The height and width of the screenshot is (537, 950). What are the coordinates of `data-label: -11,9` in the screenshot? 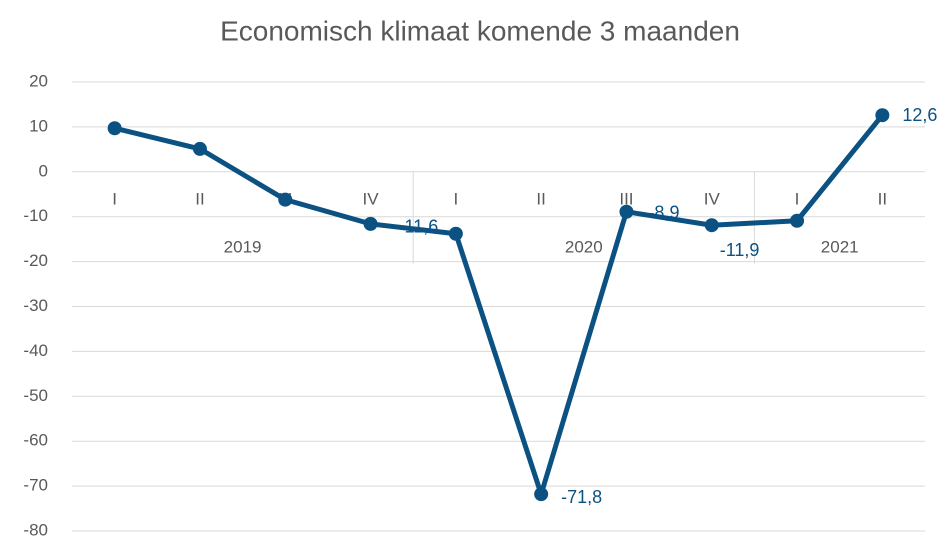 It's located at (740, 250).